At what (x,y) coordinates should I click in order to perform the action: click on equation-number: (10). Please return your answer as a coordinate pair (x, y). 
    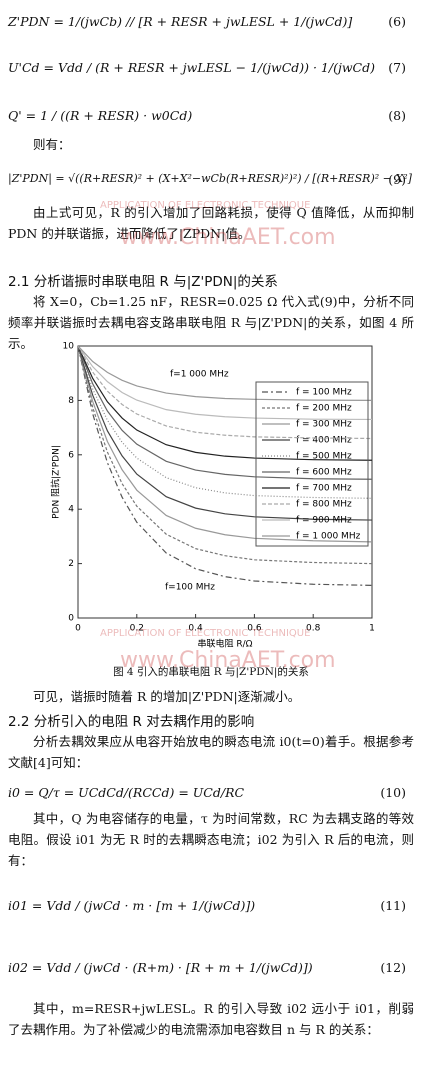
    Looking at the image, I should click on (393, 792).